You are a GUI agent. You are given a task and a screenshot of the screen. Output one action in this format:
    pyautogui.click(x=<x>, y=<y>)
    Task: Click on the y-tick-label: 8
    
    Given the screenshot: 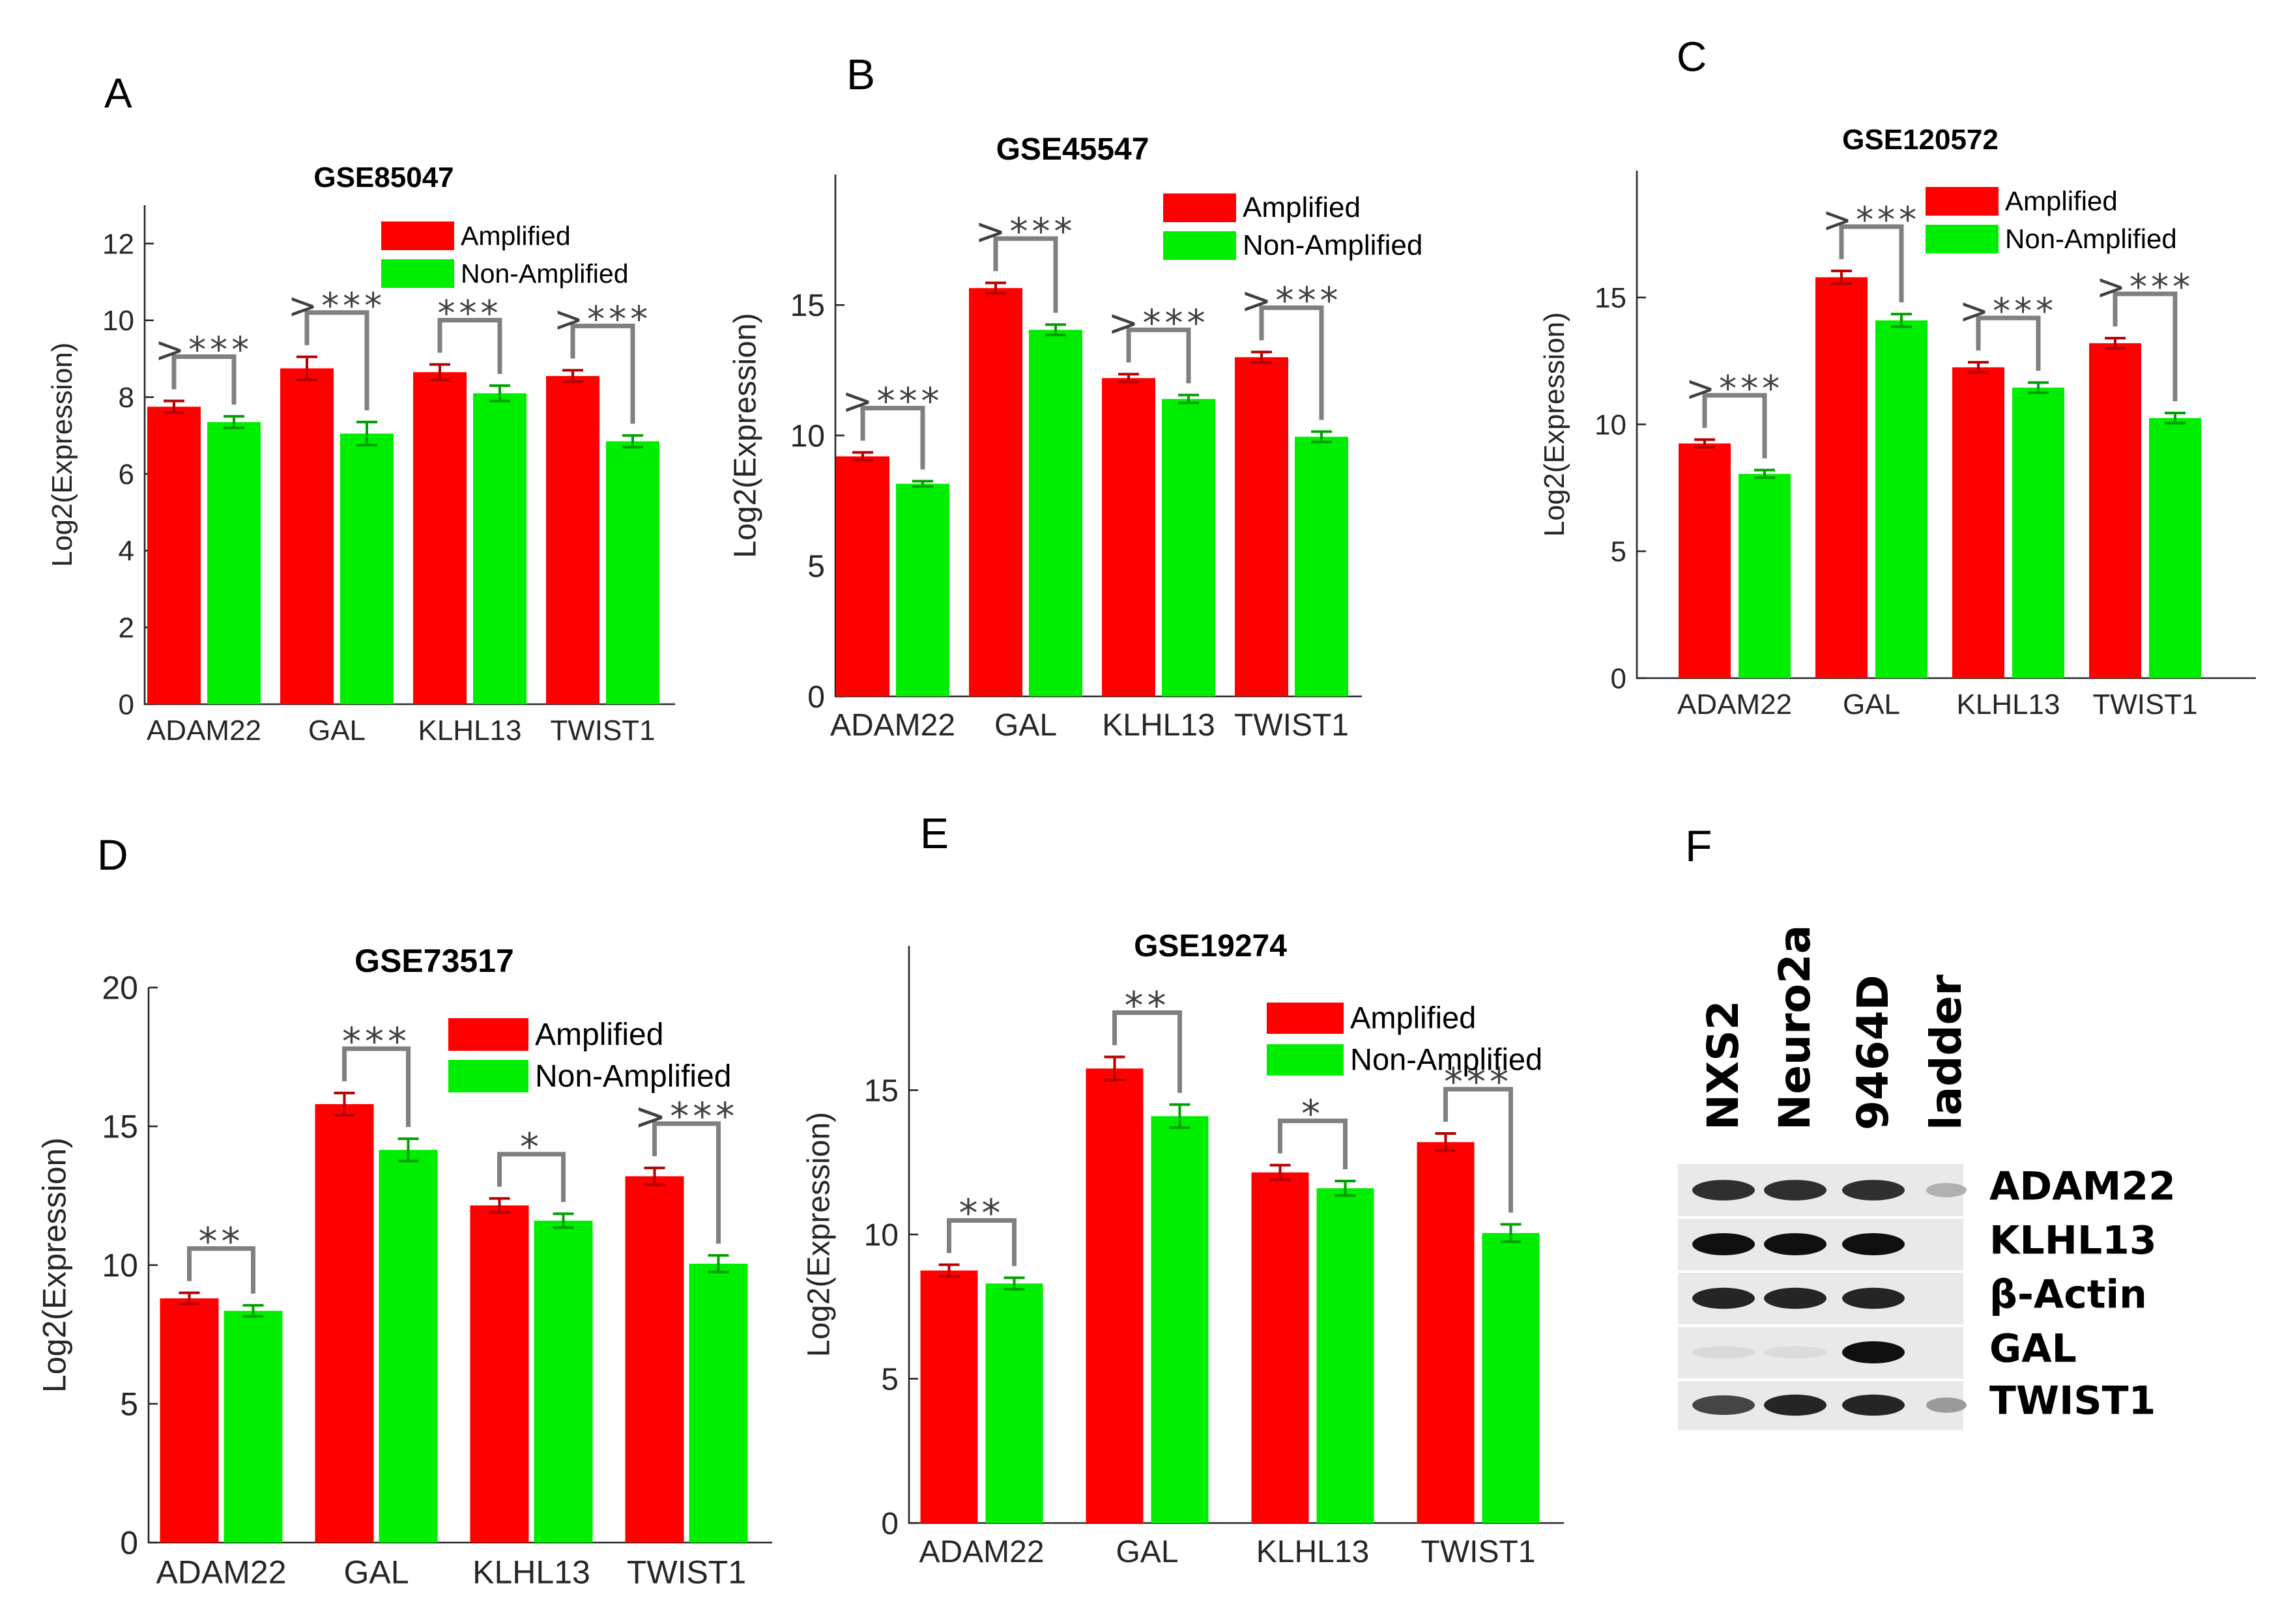 What is the action you would take?
    pyautogui.click(x=126, y=398)
    